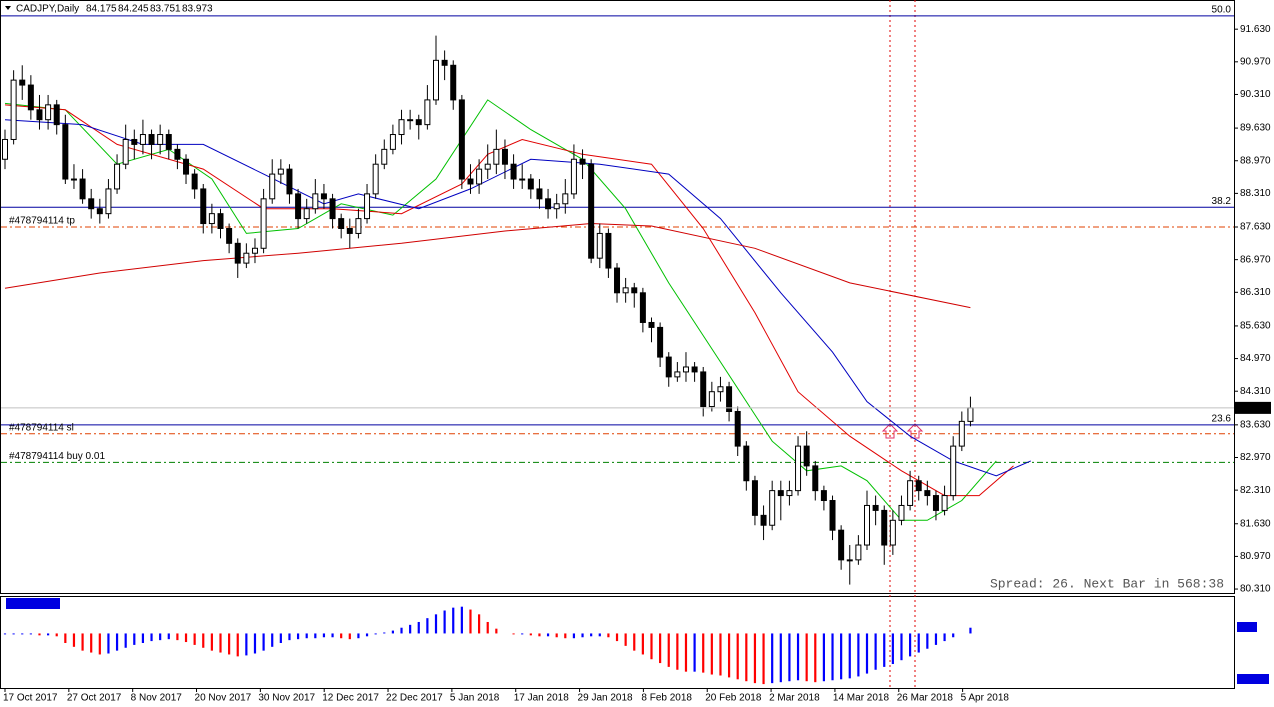  What do you see at coordinates (925, 698) in the screenshot?
I see `x-tick-label: 26 Mar 2018` at bounding box center [925, 698].